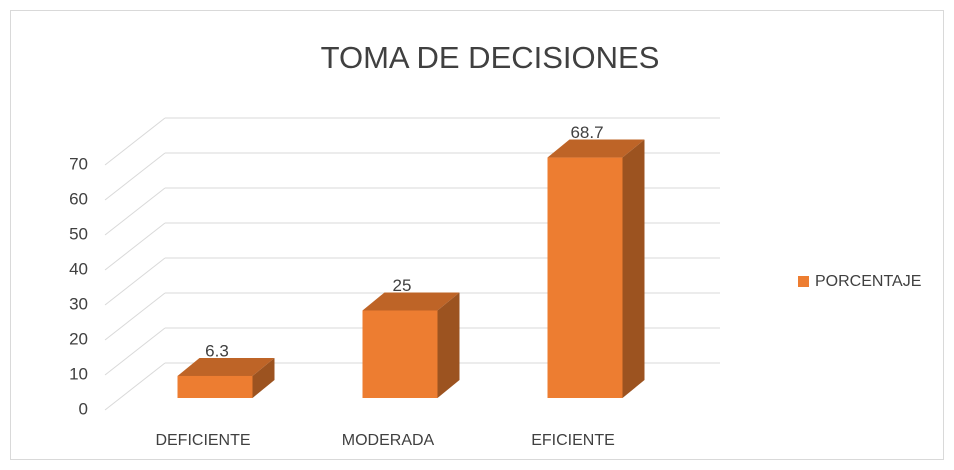  Describe the element at coordinates (78, 233) in the screenshot. I see `y-tick-label: 50` at that location.